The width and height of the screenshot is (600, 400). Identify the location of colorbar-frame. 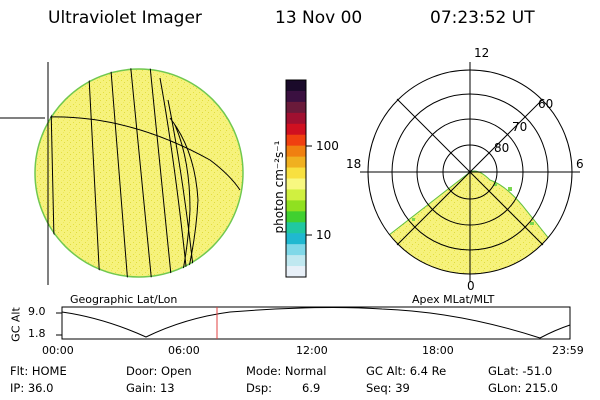
(296, 178).